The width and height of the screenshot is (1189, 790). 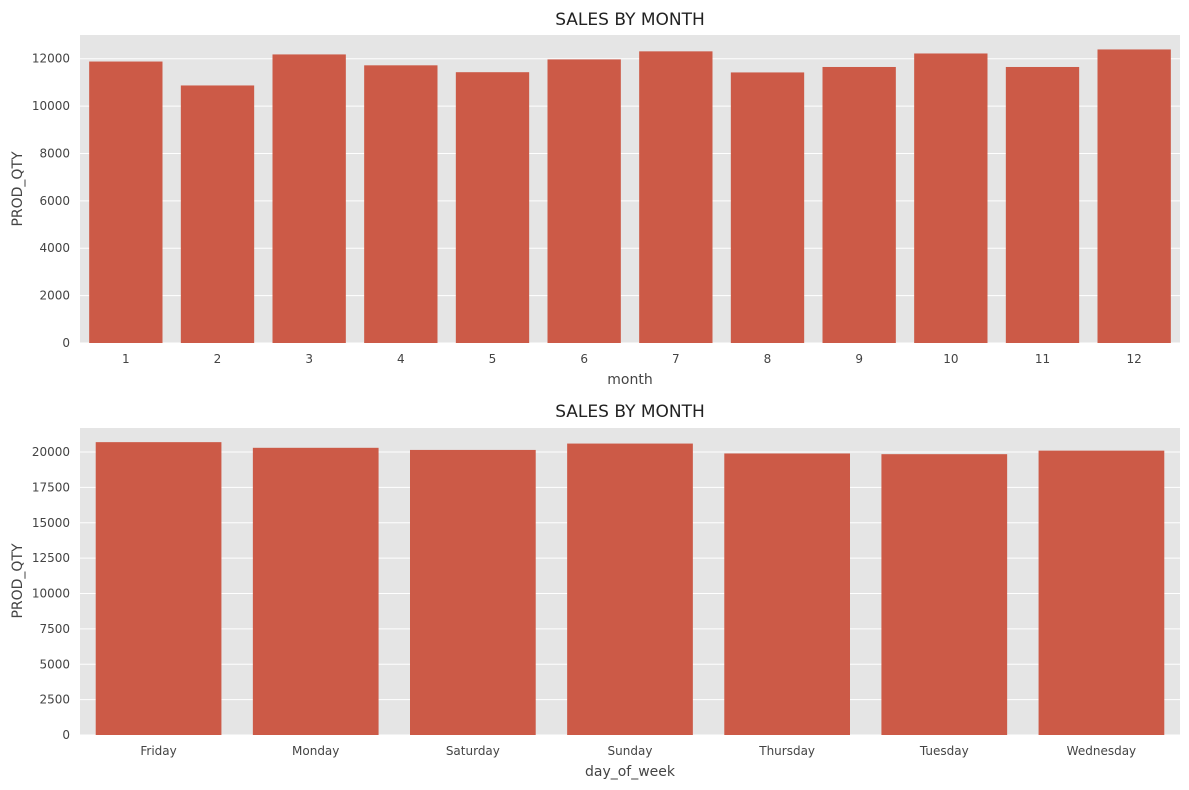 I want to click on x-tick-label: 10, so click(x=950, y=359).